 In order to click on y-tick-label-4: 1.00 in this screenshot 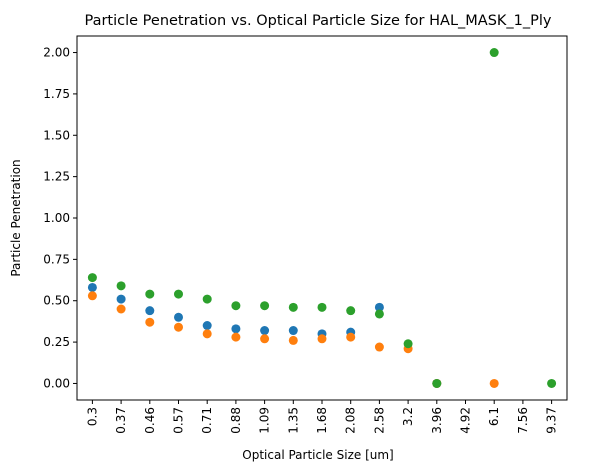, I will do `click(56, 218)`.